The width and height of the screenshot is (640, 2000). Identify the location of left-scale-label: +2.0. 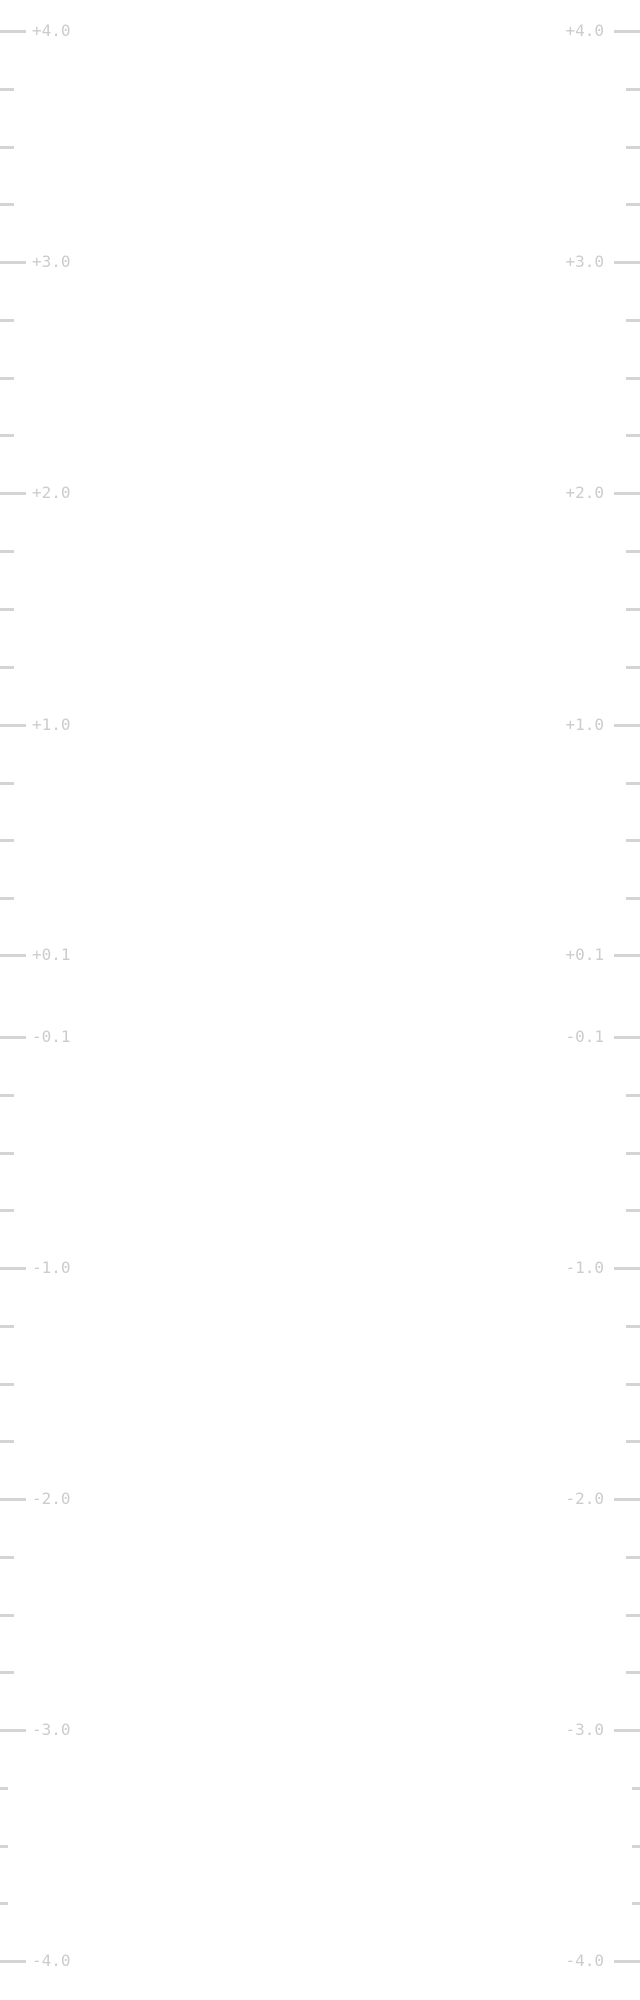
(51, 492).